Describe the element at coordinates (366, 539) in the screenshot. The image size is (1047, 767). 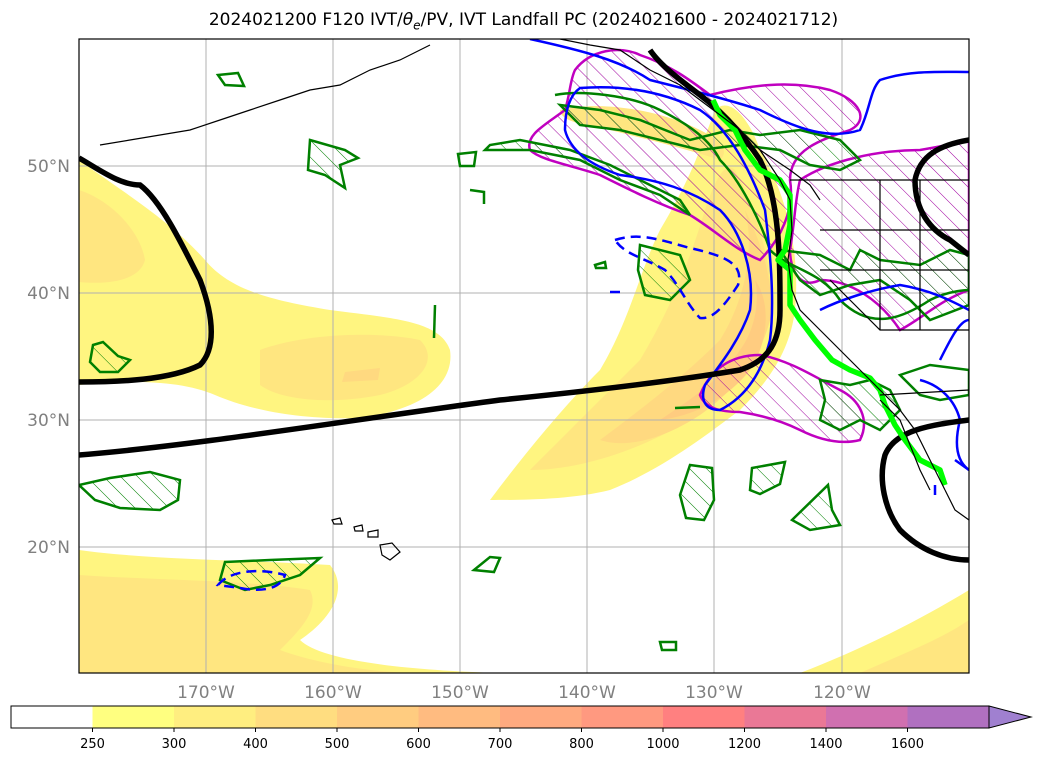
I see `hawaii-islands` at that location.